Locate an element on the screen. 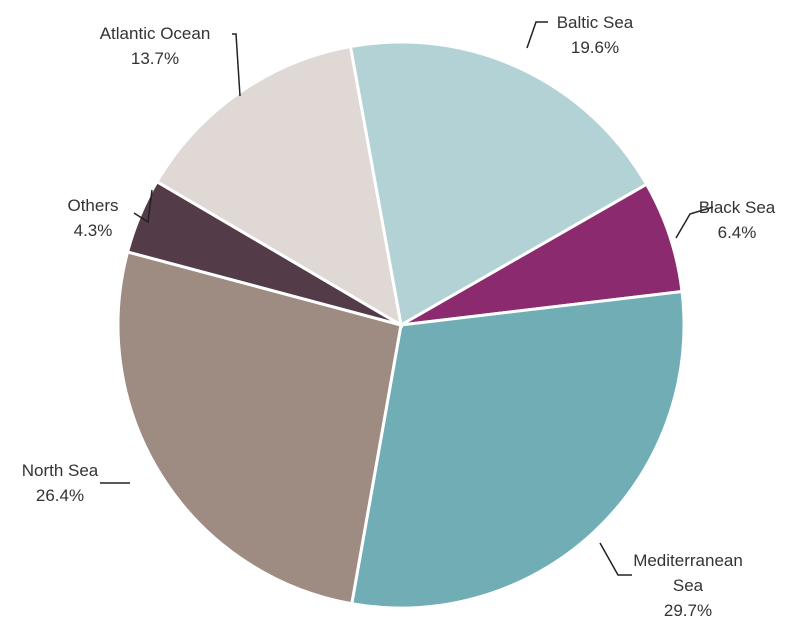  slice-name: Baltic Sea is located at coordinates (595, 22).